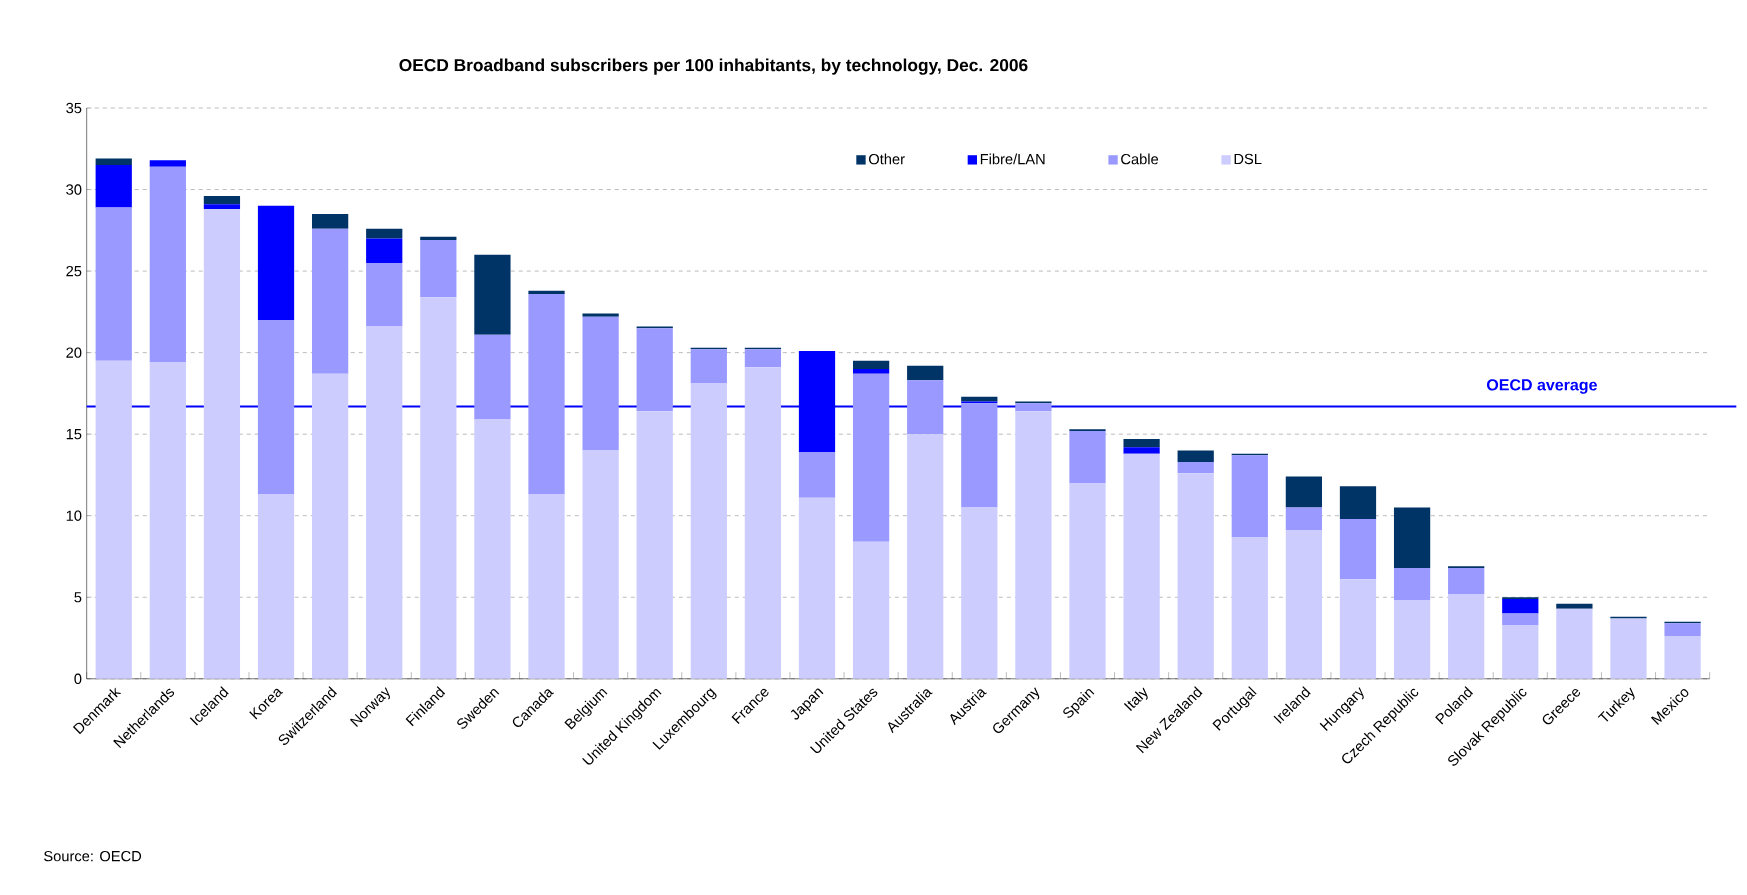  What do you see at coordinates (74, 352) in the screenshot?
I see `y-tick-label: 20` at bounding box center [74, 352].